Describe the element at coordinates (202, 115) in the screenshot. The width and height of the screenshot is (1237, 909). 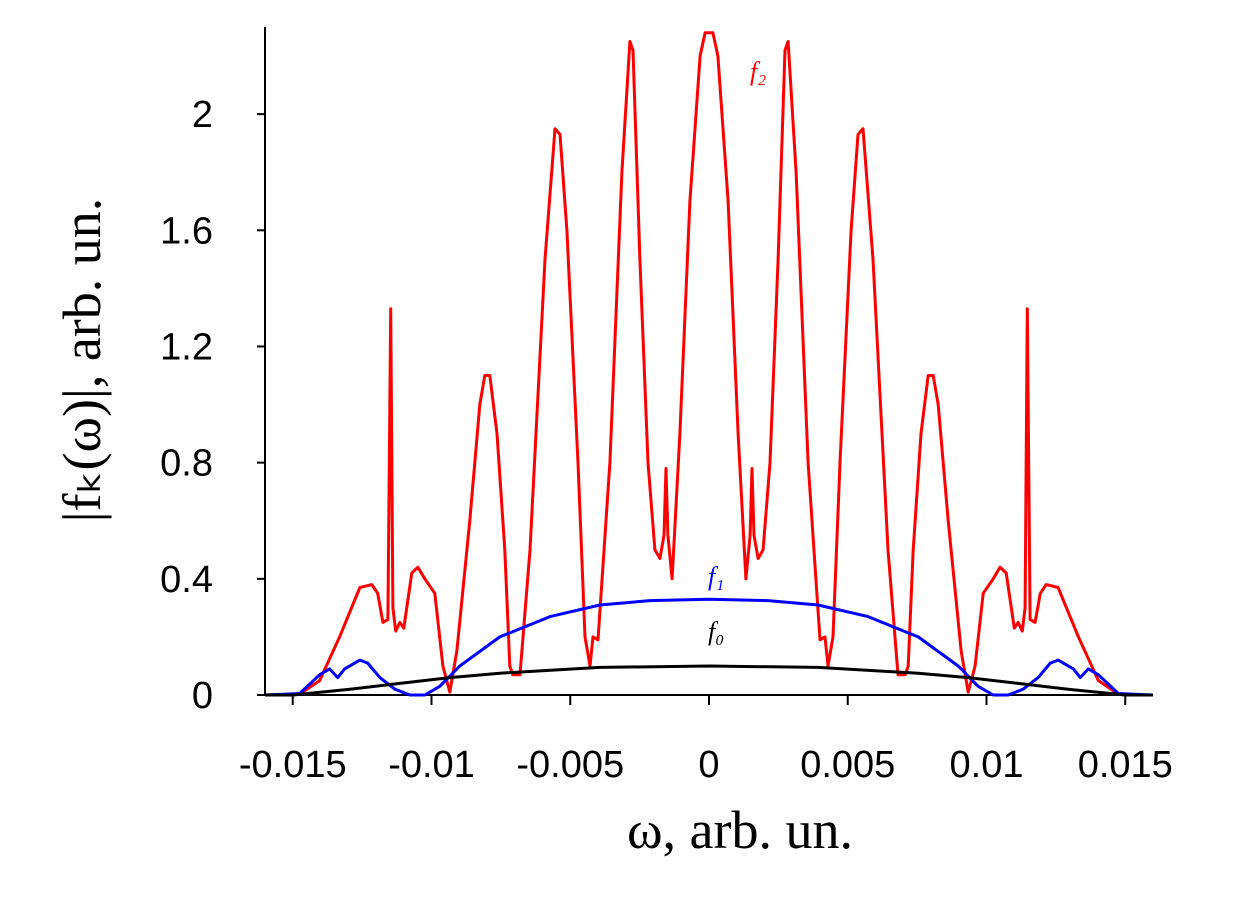
I see `y-tick-label: 2` at that location.